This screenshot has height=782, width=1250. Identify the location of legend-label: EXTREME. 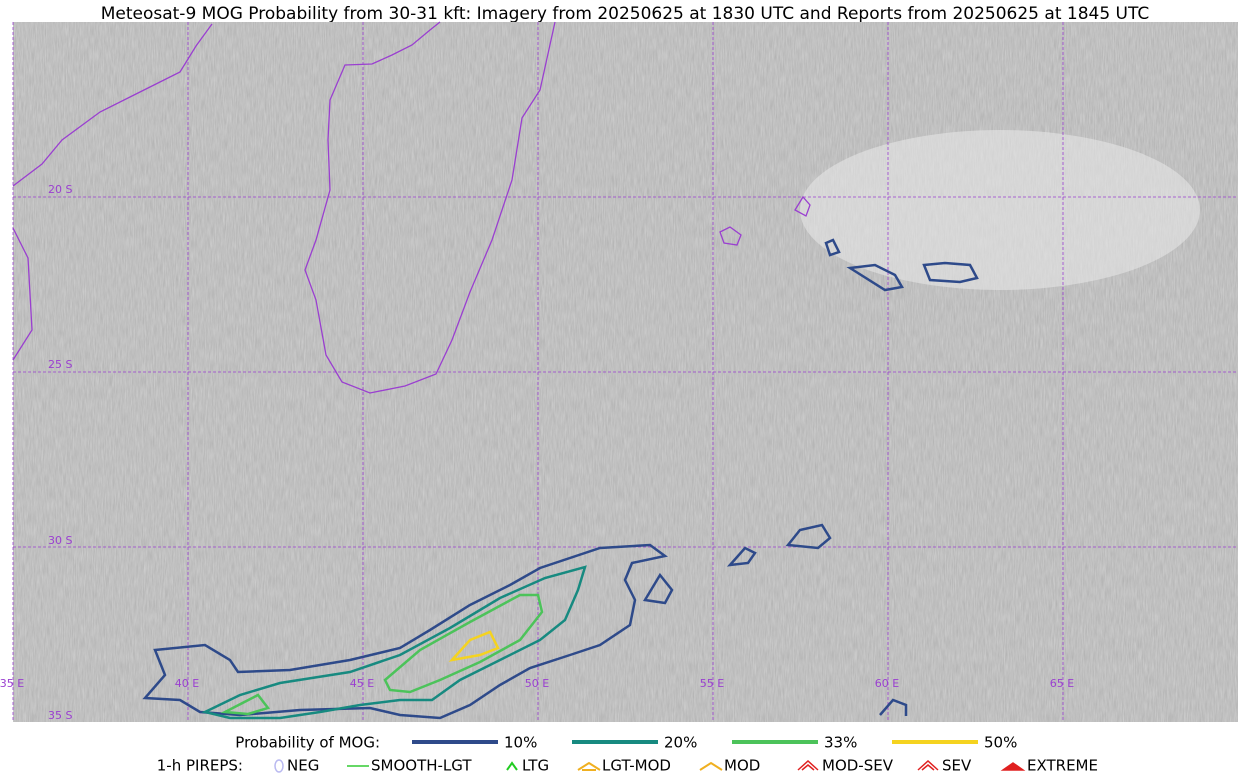
(1062, 766).